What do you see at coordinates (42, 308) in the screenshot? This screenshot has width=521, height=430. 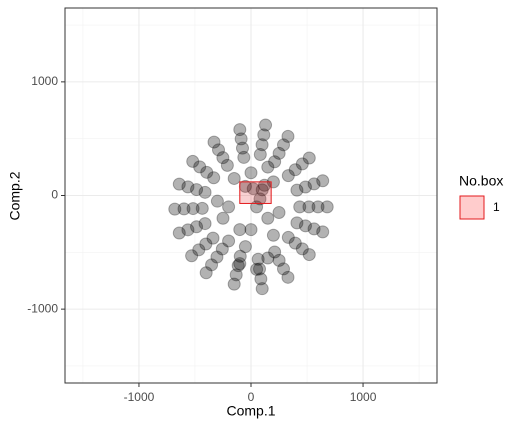 I see `y-tick-label: -1000` at bounding box center [42, 308].